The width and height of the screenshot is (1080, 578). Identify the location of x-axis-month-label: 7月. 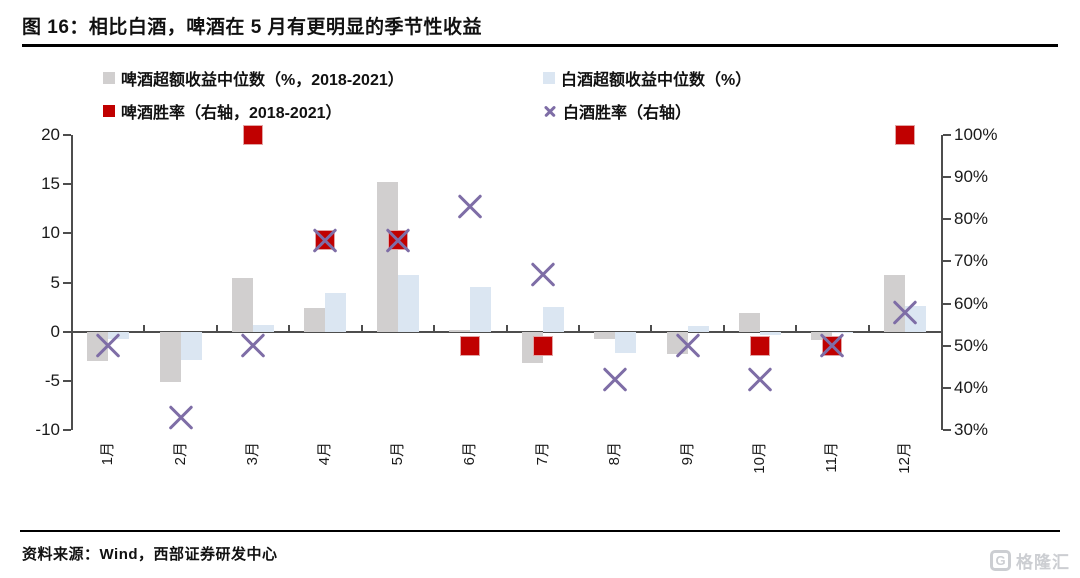
(542, 454).